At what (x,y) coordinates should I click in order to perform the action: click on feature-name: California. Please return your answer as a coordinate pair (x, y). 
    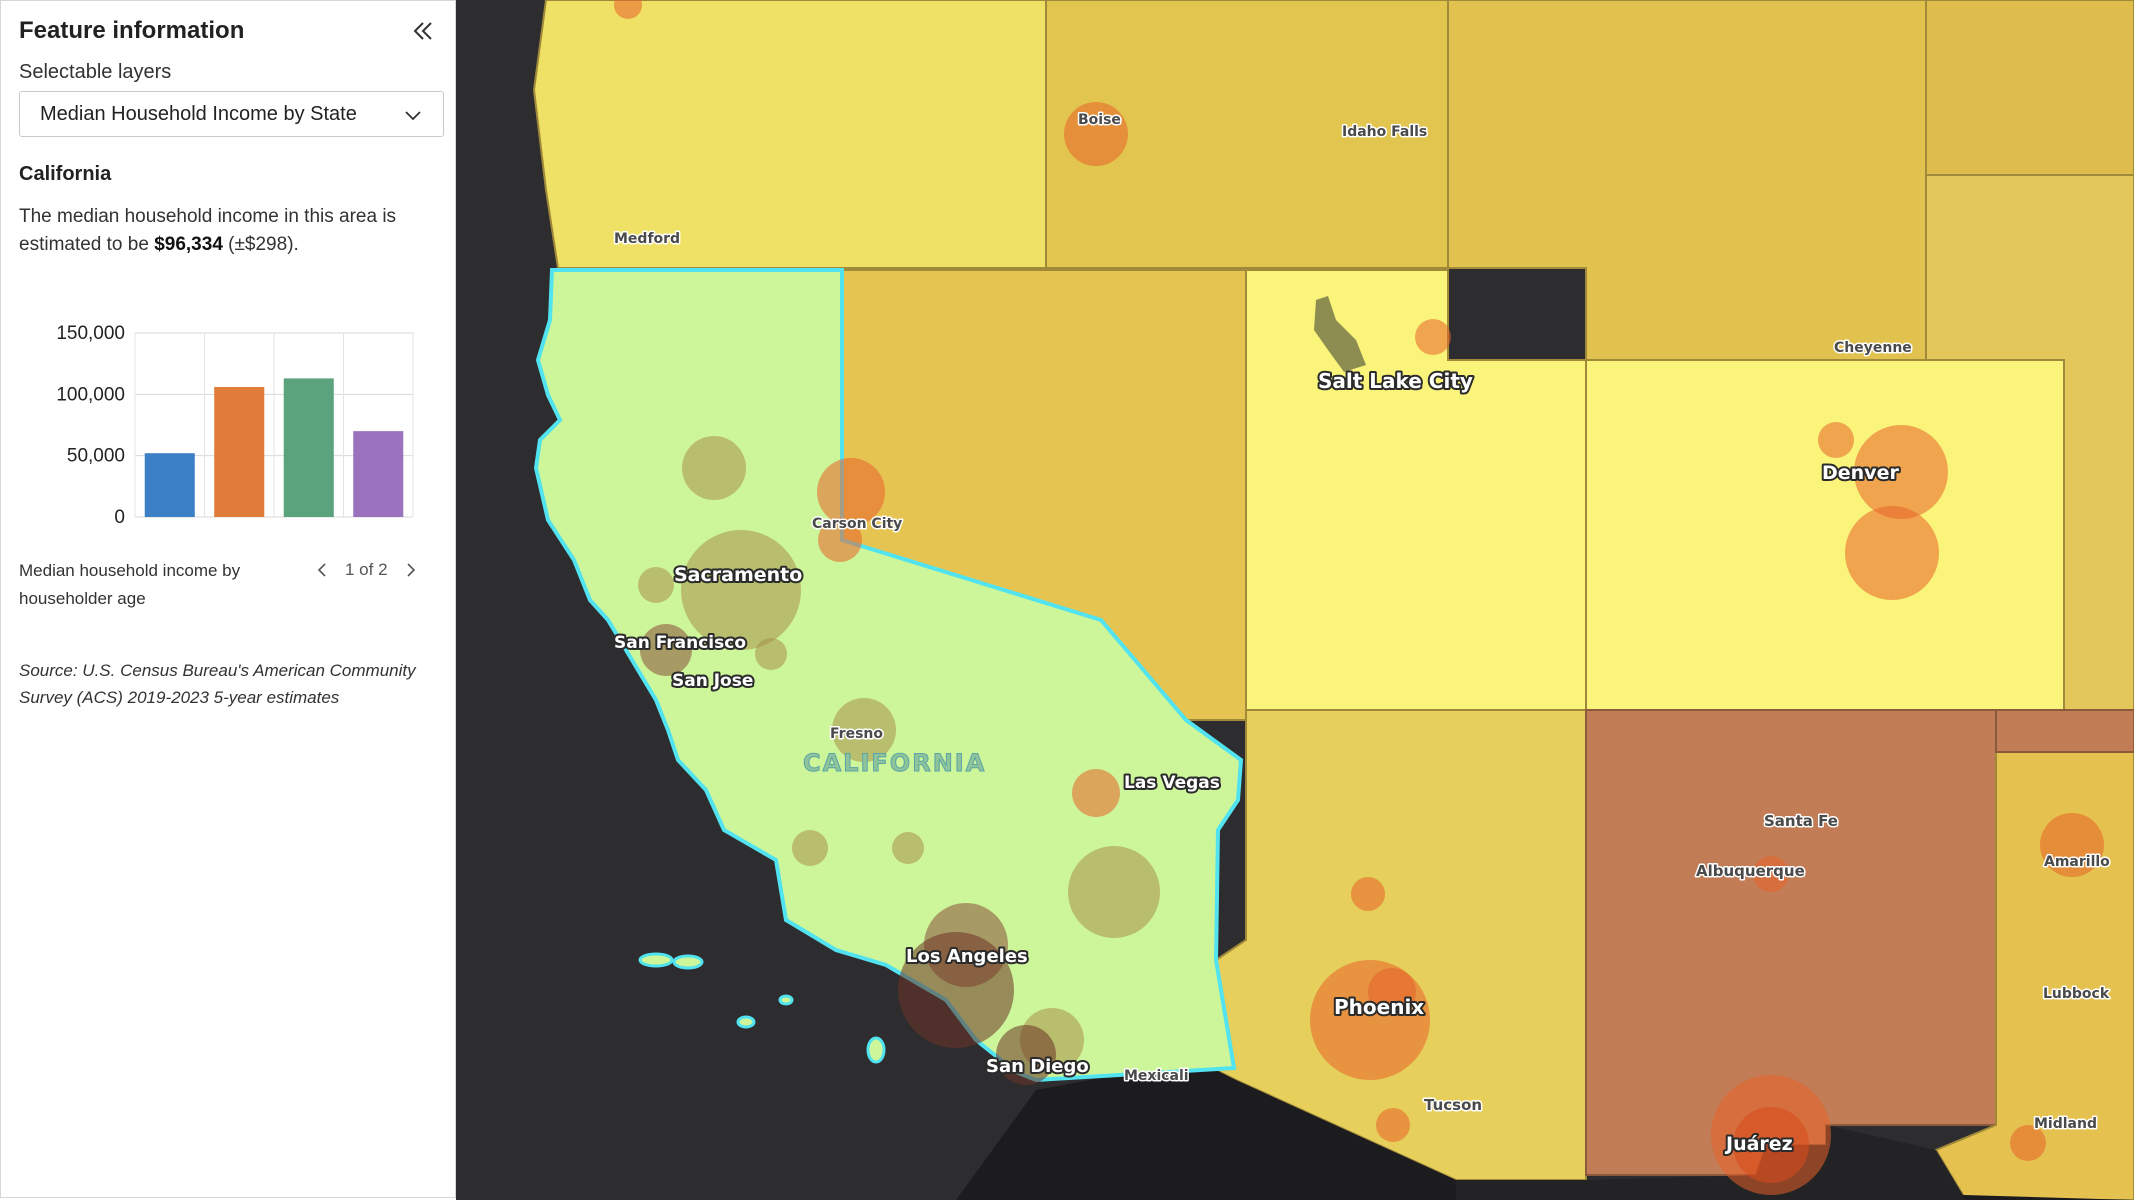
    Looking at the image, I should click on (65, 174).